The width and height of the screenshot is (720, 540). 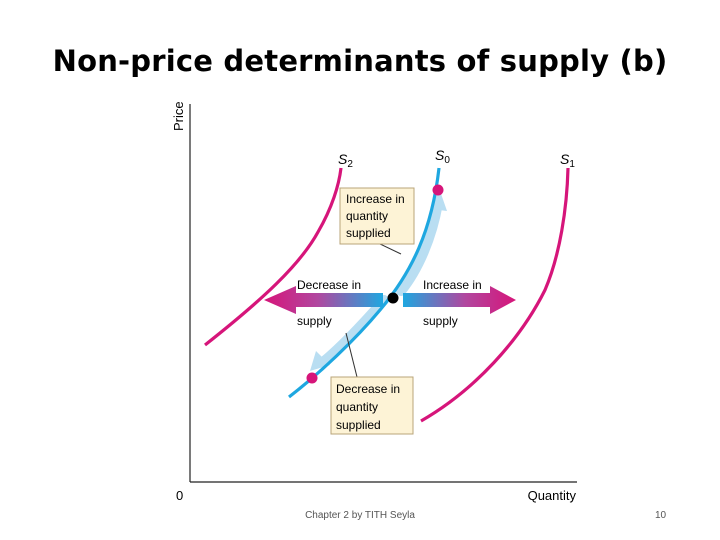 What do you see at coordinates (367, 216) in the screenshot?
I see `callout-increase-line2: quantity` at bounding box center [367, 216].